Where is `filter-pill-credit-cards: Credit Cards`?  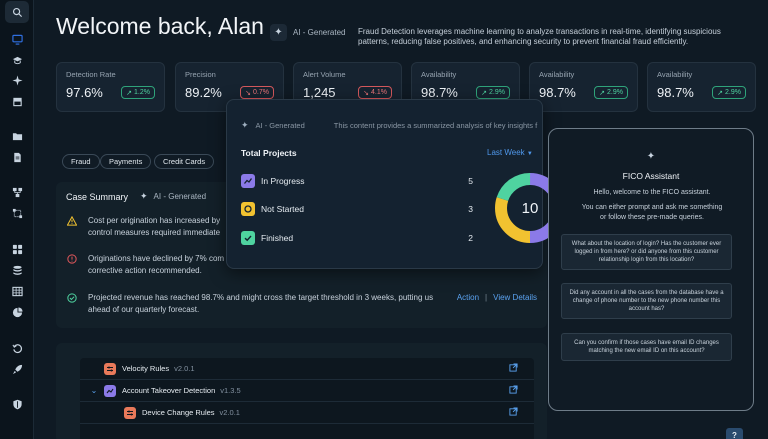
filter-pill-credit-cards: Credit Cards is located at coordinates (184, 161).